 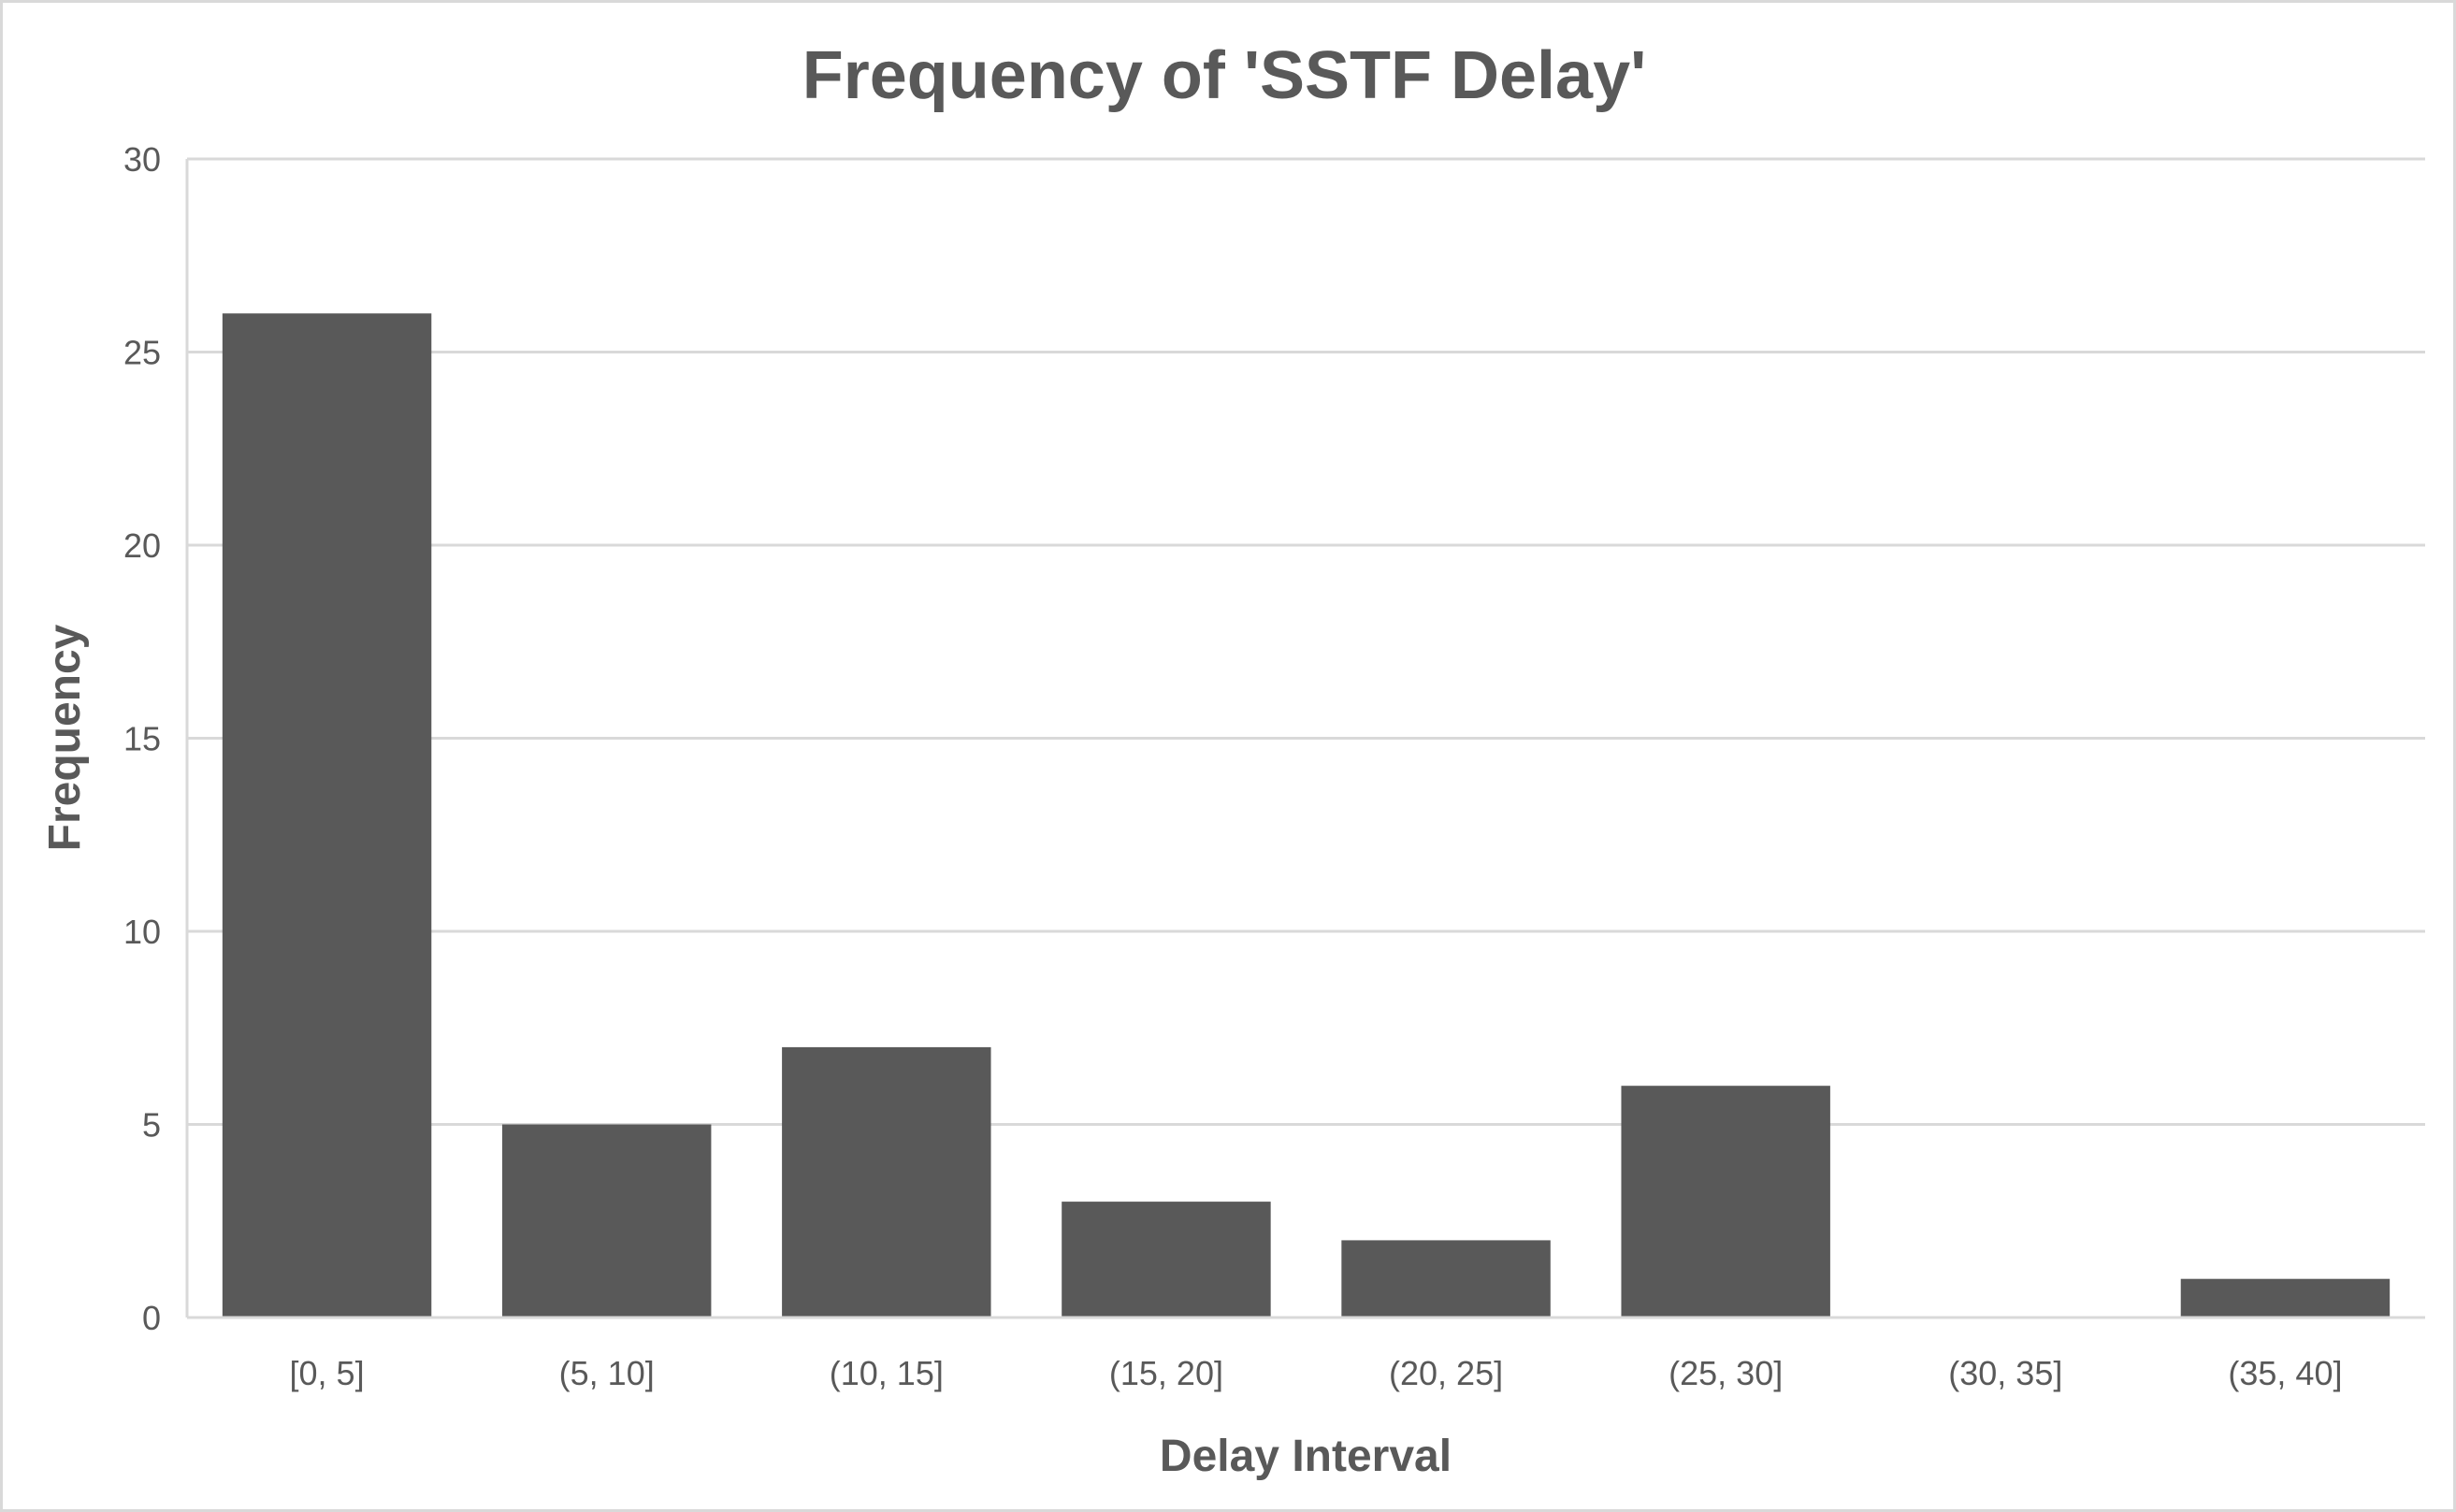 What do you see at coordinates (151, 1125) in the screenshot?
I see `y-tick-label: 5` at bounding box center [151, 1125].